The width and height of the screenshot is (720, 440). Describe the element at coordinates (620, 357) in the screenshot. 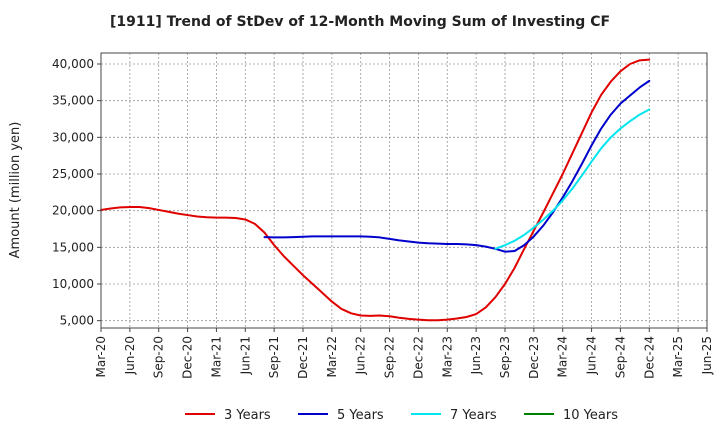

I see `x-tick-label: Sep-24` at that location.